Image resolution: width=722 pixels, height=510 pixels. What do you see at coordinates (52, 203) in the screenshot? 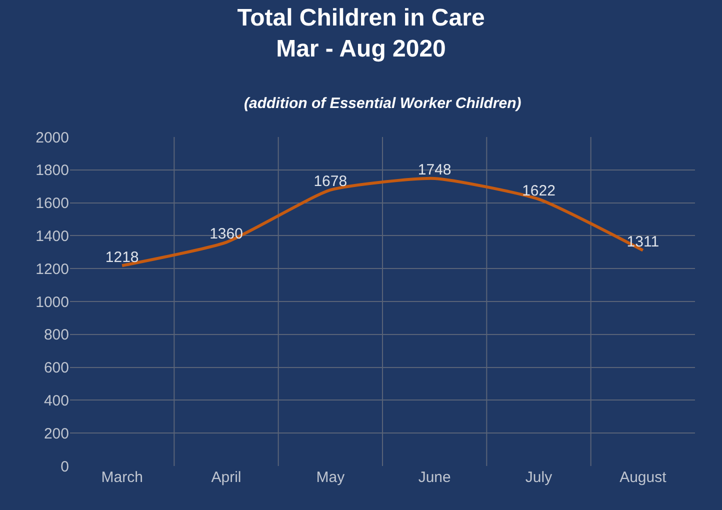
I see `y-tick-label: 1600` at bounding box center [52, 203].